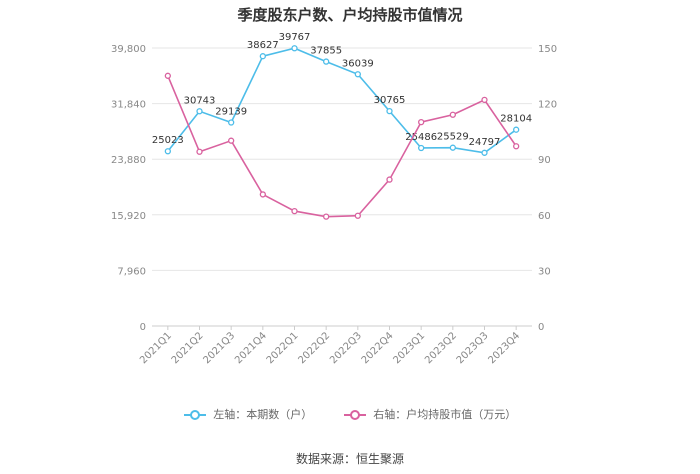 This screenshot has width=700, height=474. I want to click on x-tick-label: 2023Q2, so click(441, 348).